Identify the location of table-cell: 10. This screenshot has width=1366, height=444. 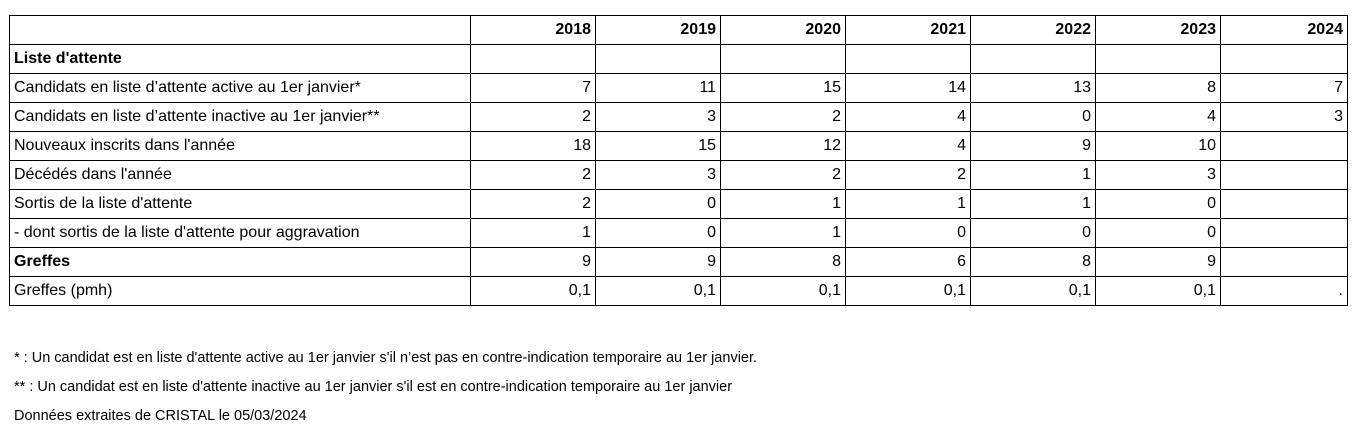
(1158, 146).